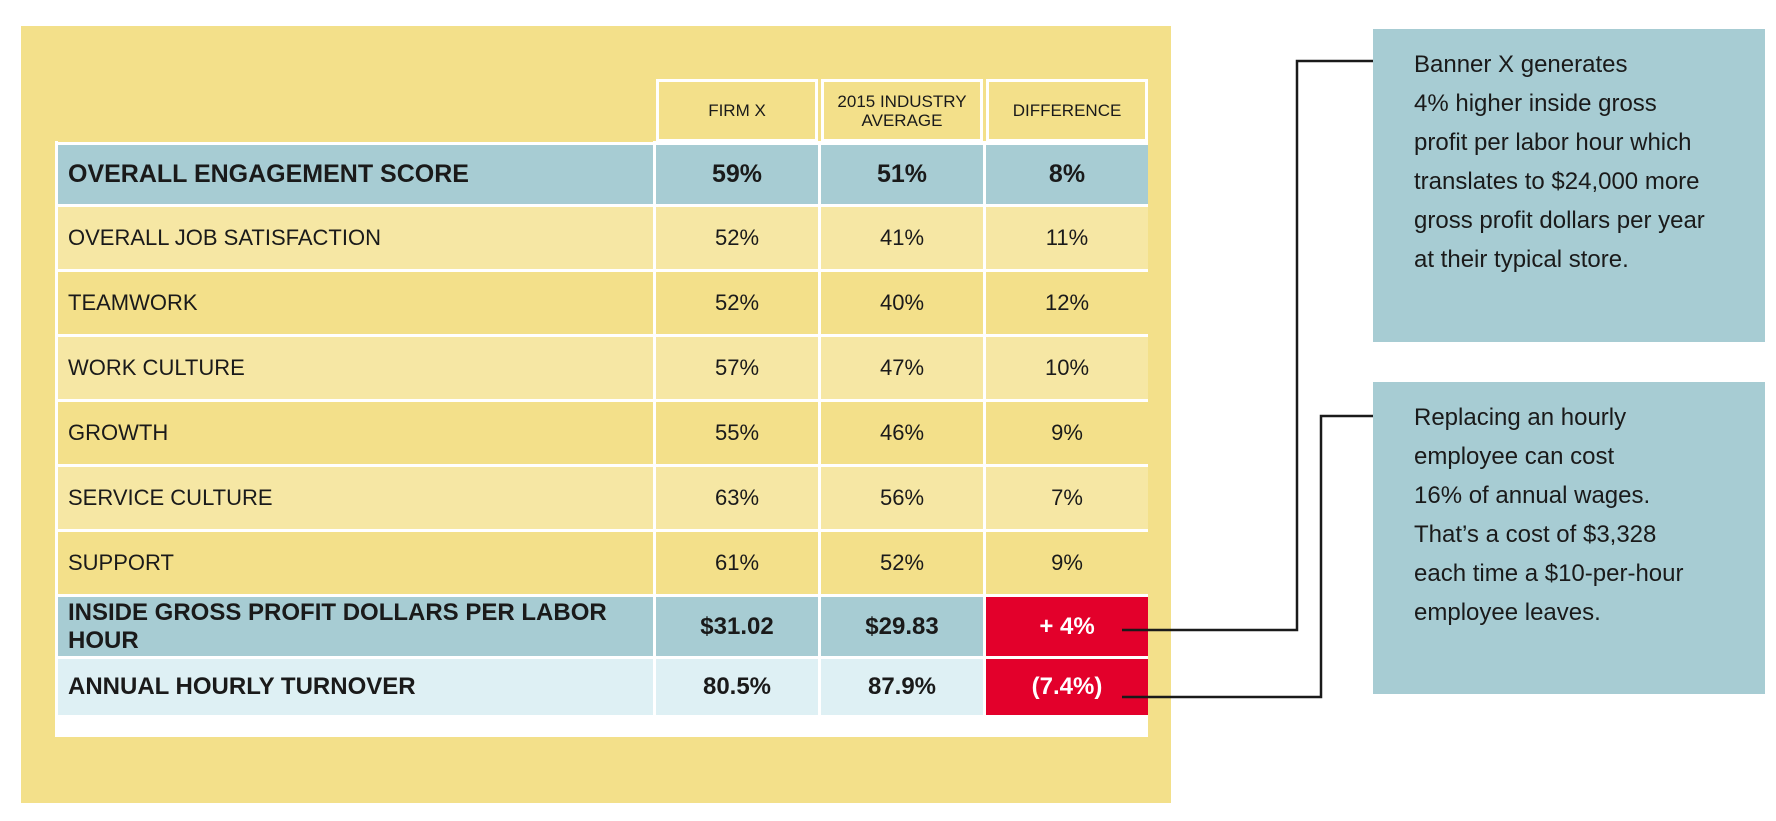 This screenshot has width=1776, height=821. Describe the element at coordinates (902, 101) in the screenshot. I see `header-industry-line1: 2015 INDUSTRY` at that location.